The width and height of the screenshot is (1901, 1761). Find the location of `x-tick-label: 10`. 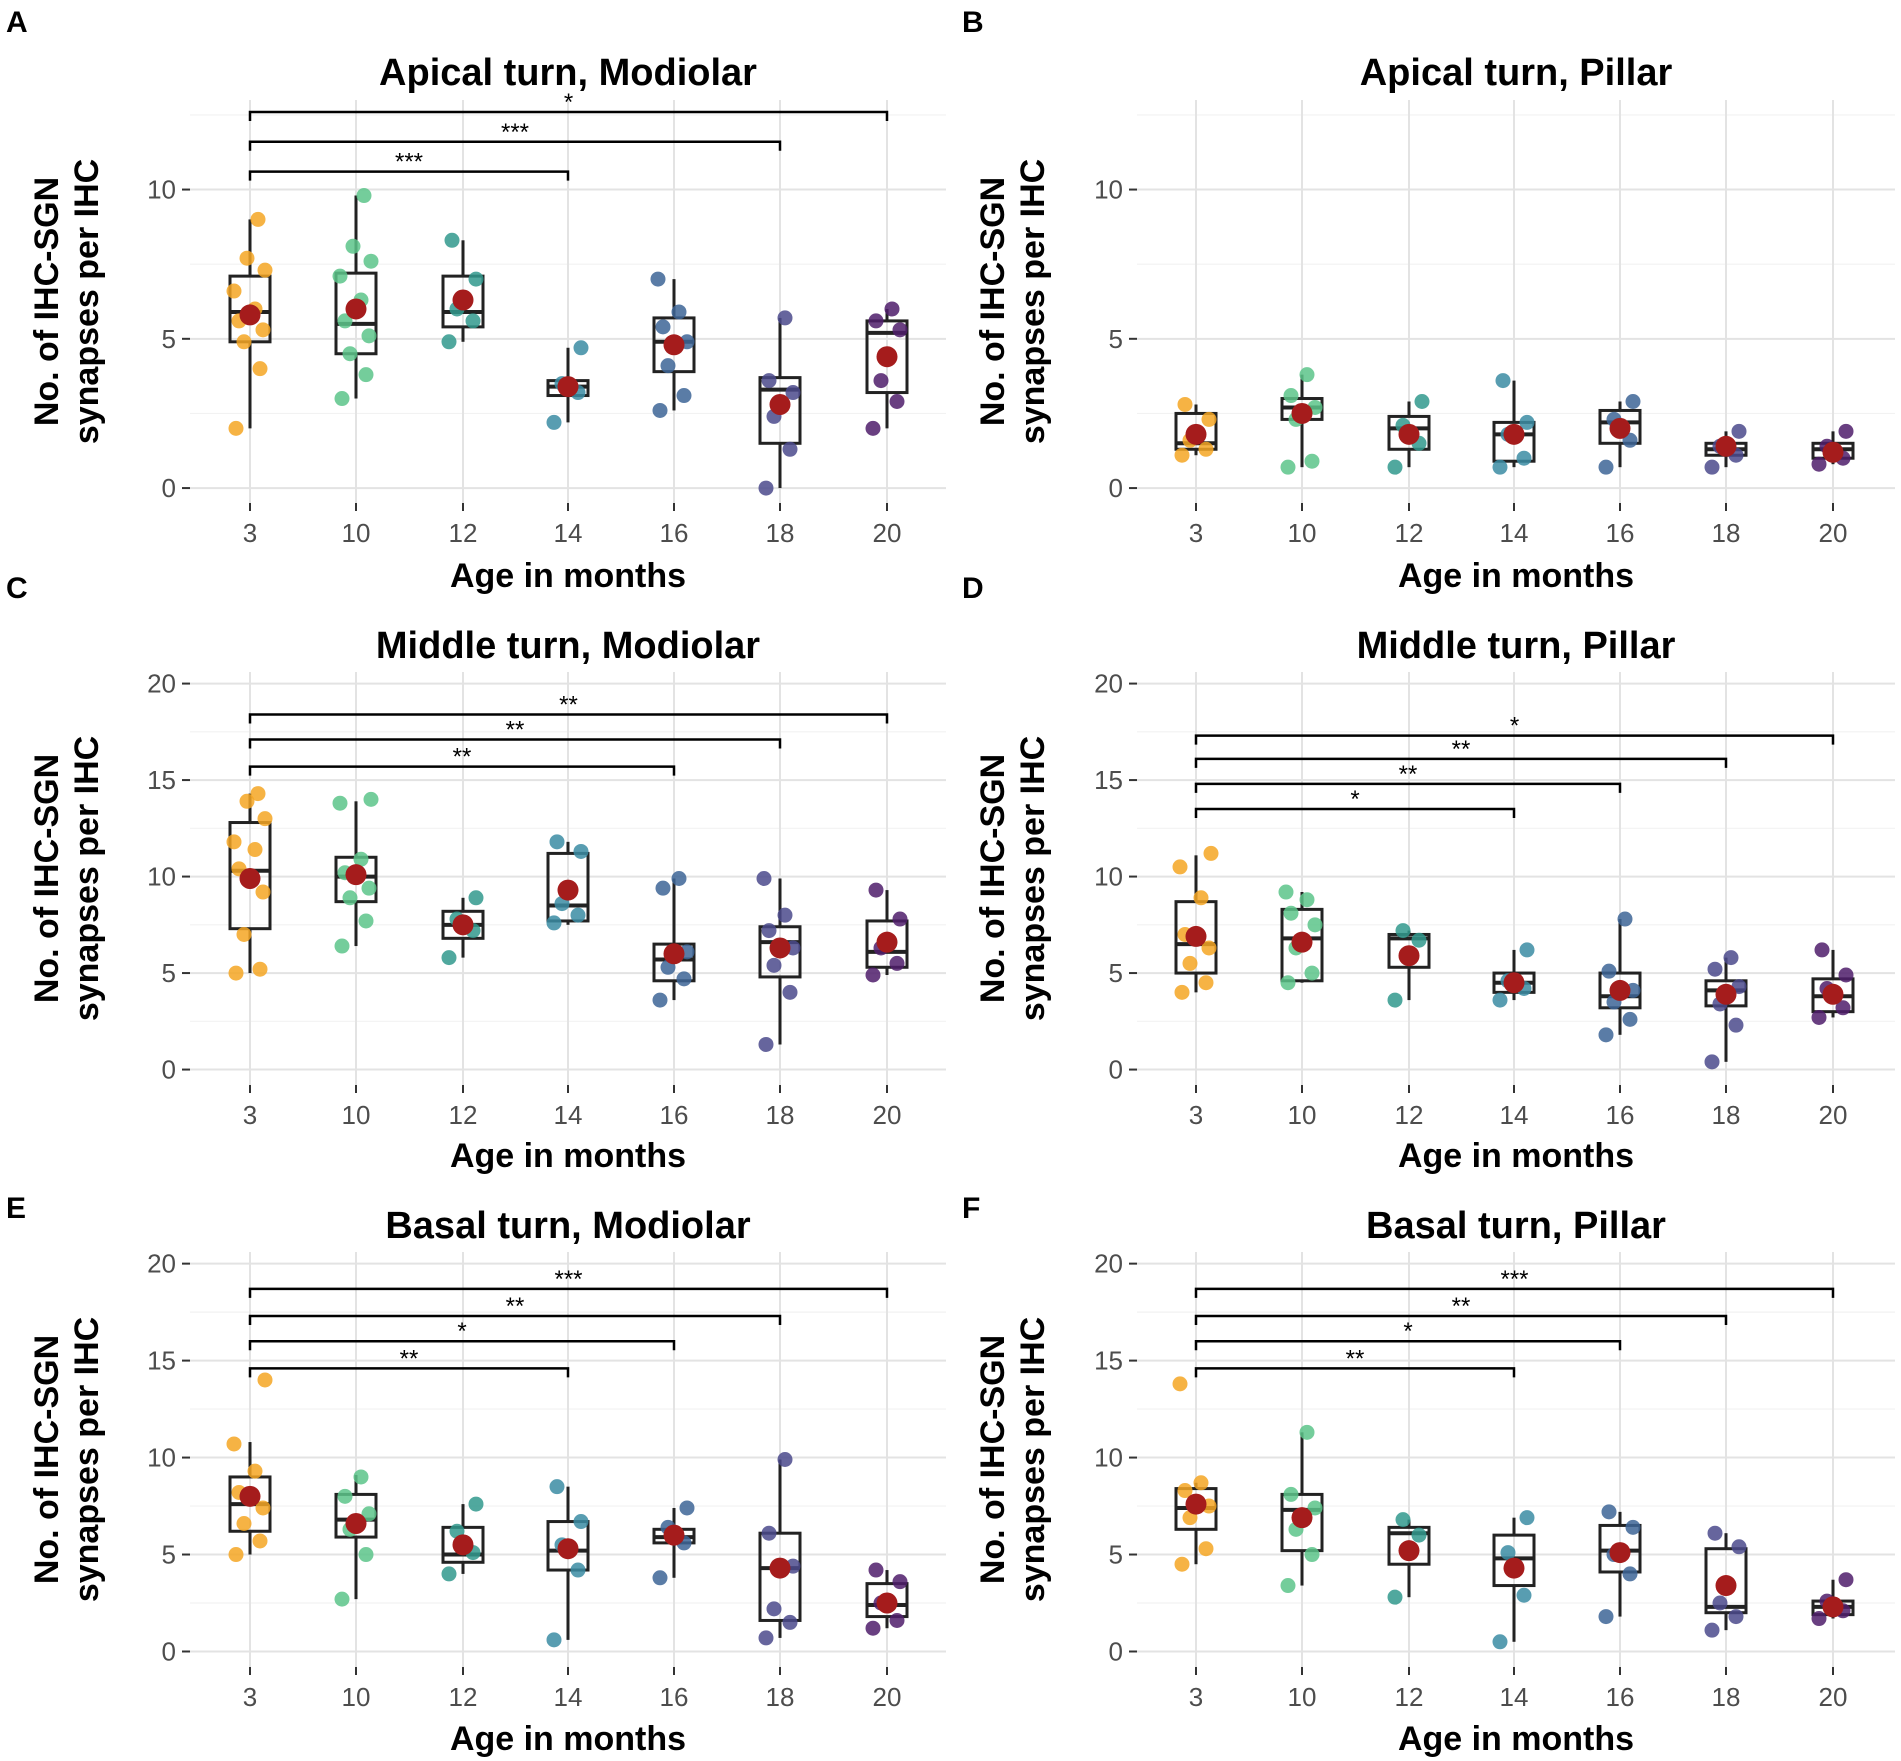

x-tick-label: 10 is located at coordinates (356, 1115).